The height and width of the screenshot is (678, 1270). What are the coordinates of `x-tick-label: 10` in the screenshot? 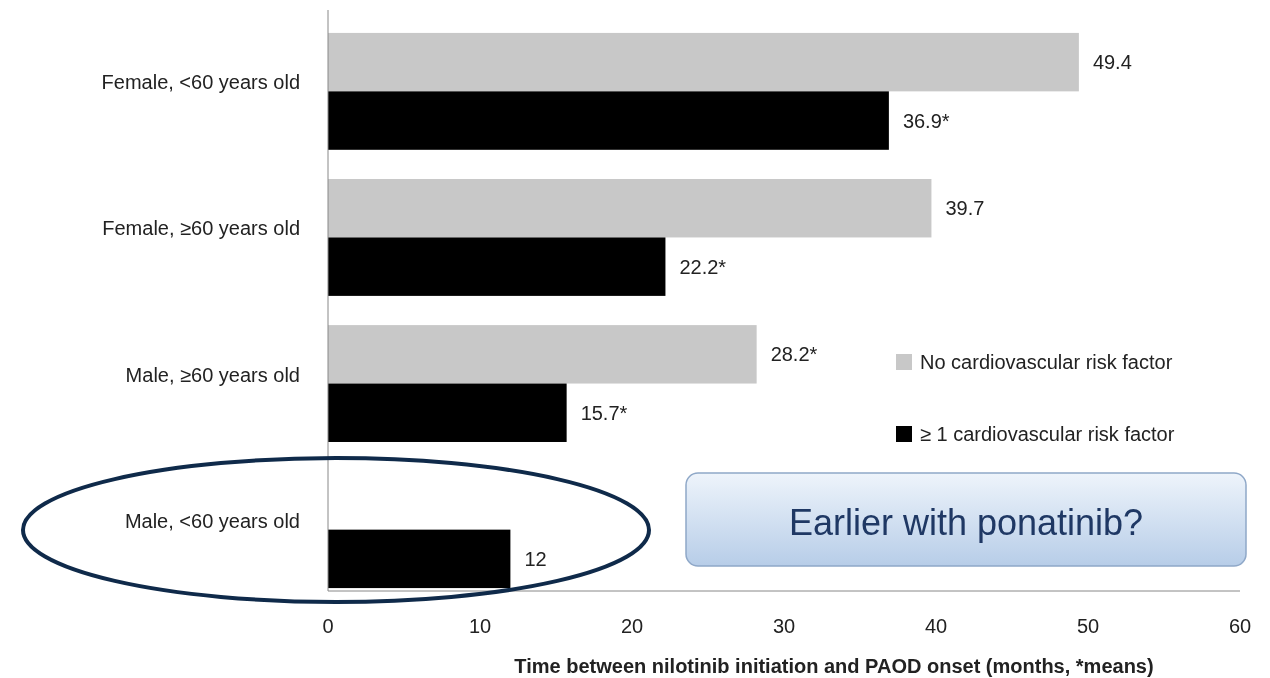 It's located at (480, 626).